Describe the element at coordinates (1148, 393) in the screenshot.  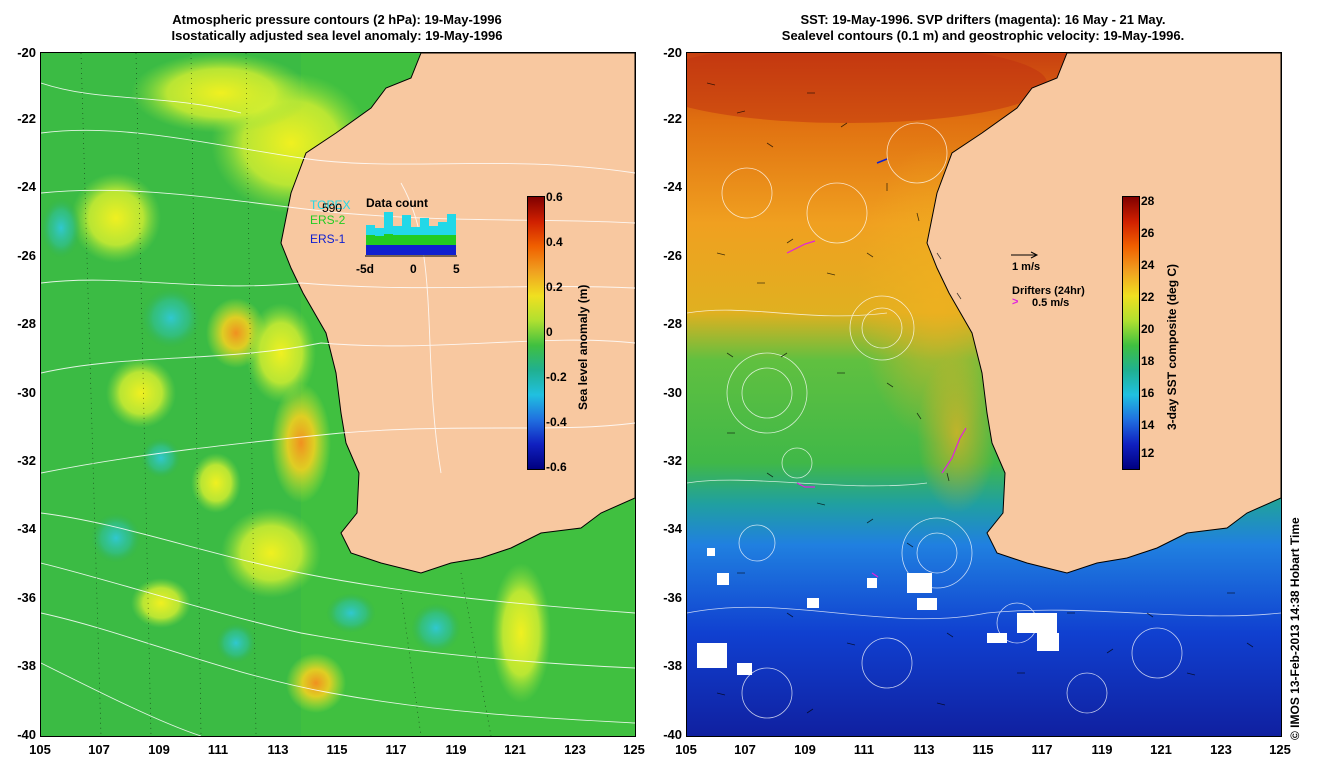
I see `colorbar-tick: 16` at that location.